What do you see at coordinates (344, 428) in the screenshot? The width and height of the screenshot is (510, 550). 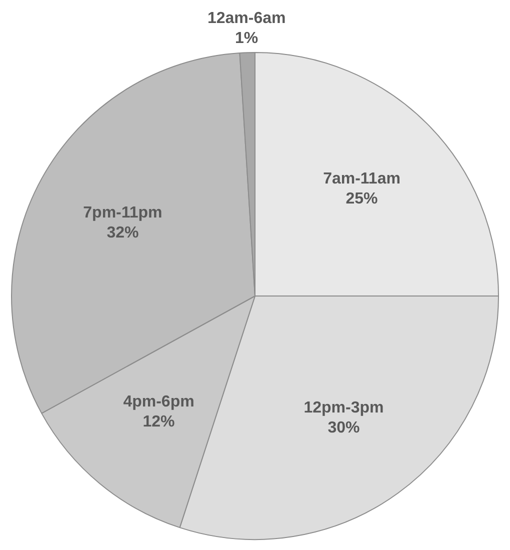 I see `data-label: 30%` at bounding box center [344, 428].